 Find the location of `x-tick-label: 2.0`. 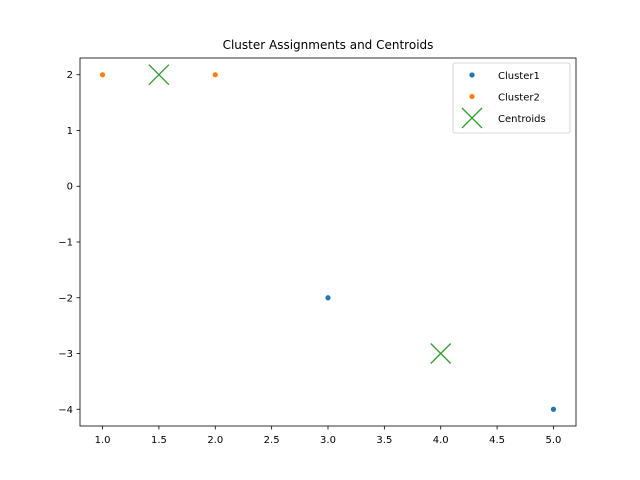

x-tick-label: 2.0 is located at coordinates (215, 440).